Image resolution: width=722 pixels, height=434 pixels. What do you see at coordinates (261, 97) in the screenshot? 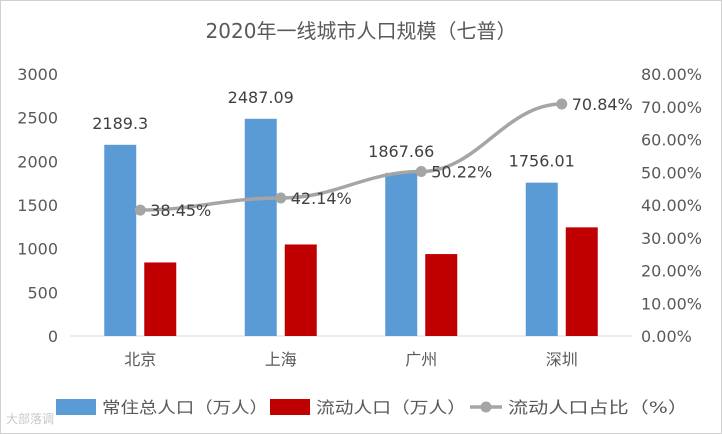
I see `bar-data-label: 2487.09` at bounding box center [261, 97].